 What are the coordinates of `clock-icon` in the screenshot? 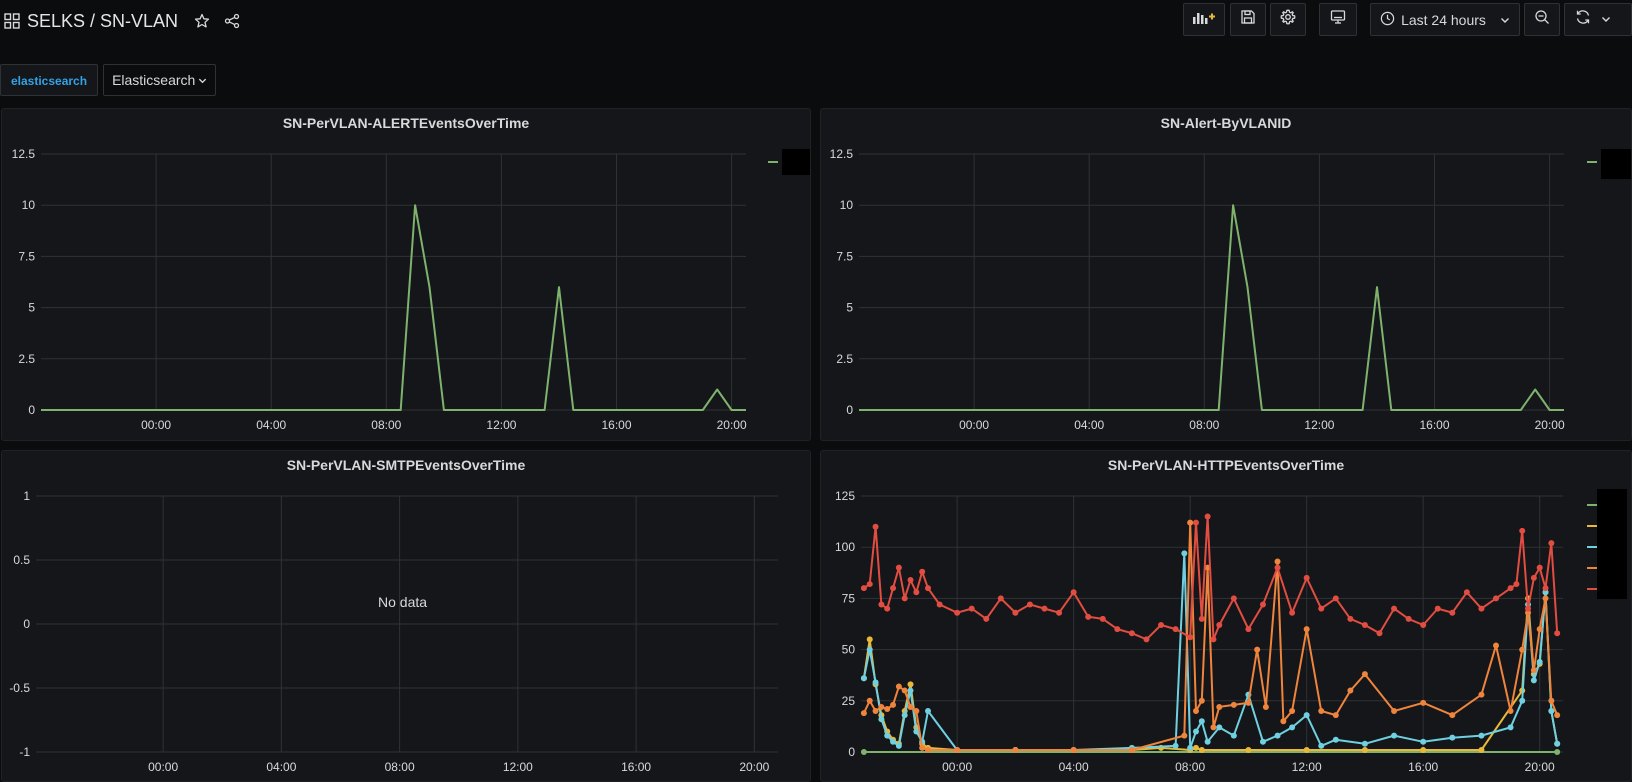 It's located at (1387, 20).